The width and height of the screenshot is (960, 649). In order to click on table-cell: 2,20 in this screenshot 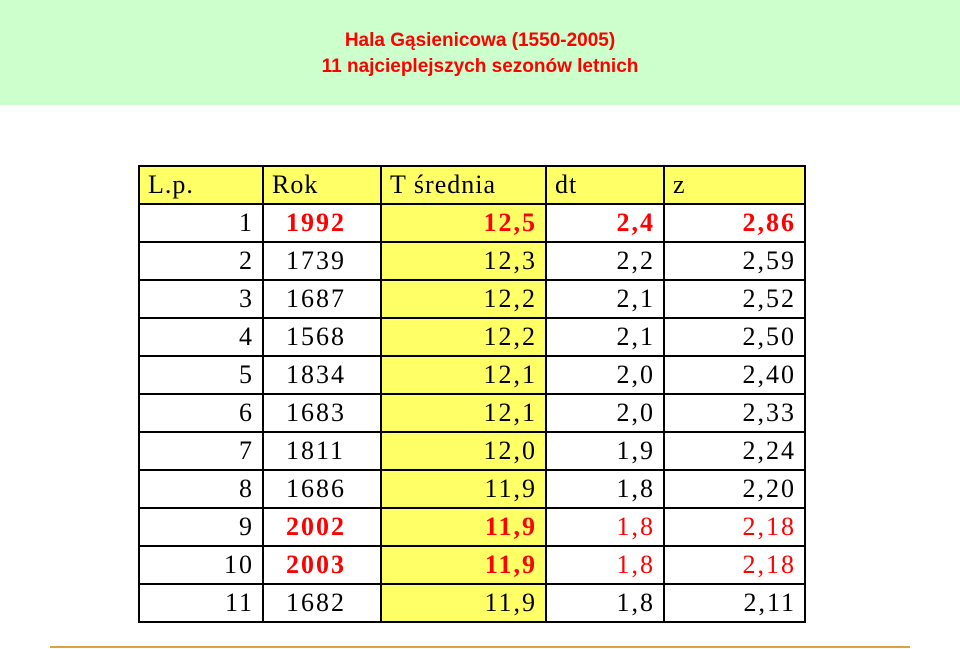, I will do `click(734, 489)`.